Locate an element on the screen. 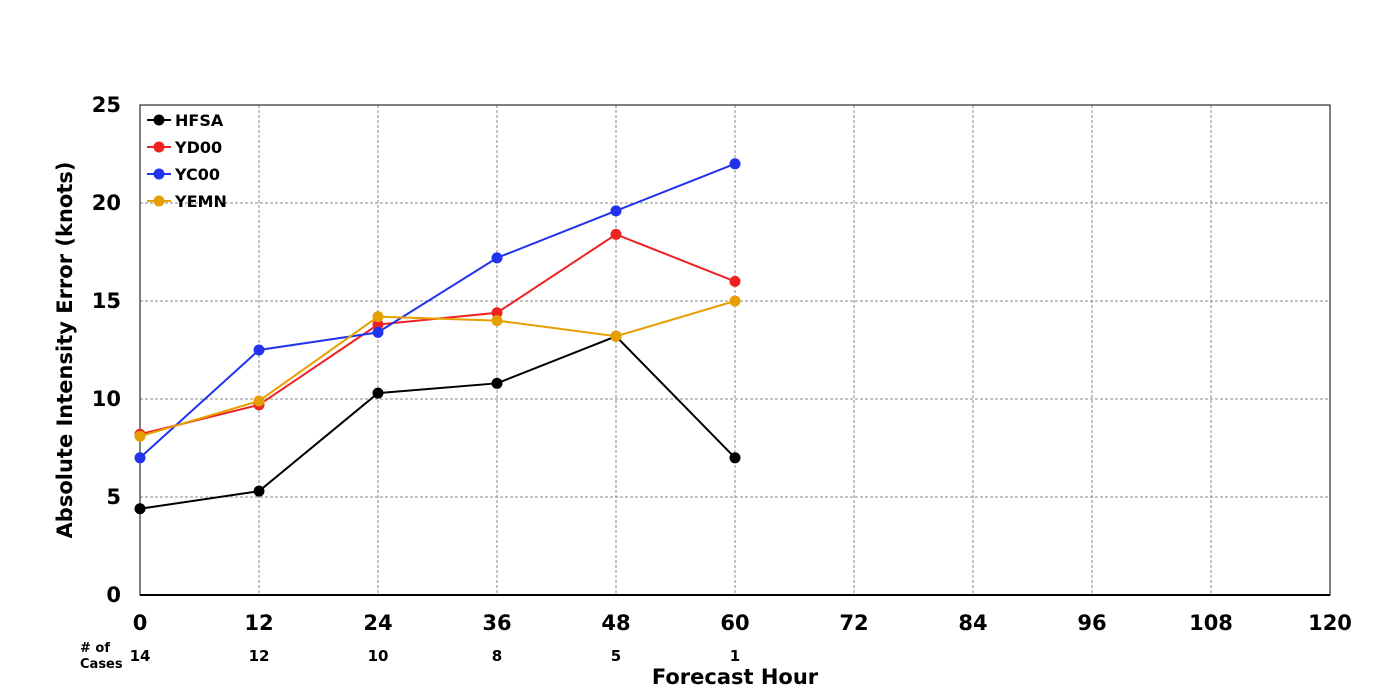 Image resolution: width=1400 pixels, height=700 pixels. legend: HFSA YD00 YC00 YEMN is located at coordinates (187, 161).